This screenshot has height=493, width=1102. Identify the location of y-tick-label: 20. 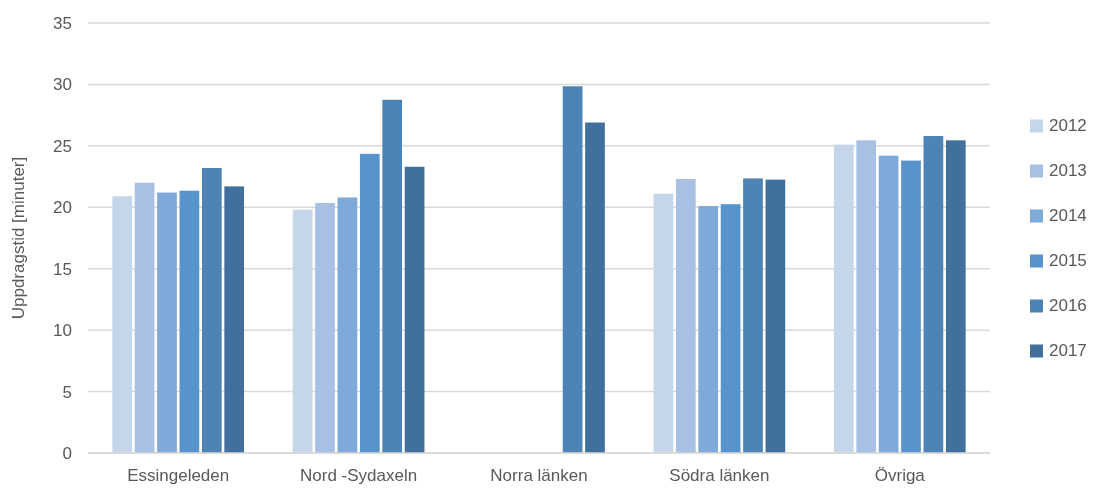
(62, 208).